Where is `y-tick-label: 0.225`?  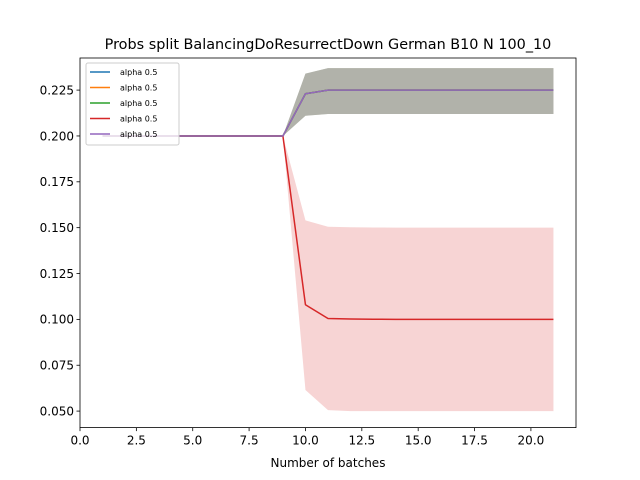
y-tick-label: 0.225 is located at coordinates (57, 90).